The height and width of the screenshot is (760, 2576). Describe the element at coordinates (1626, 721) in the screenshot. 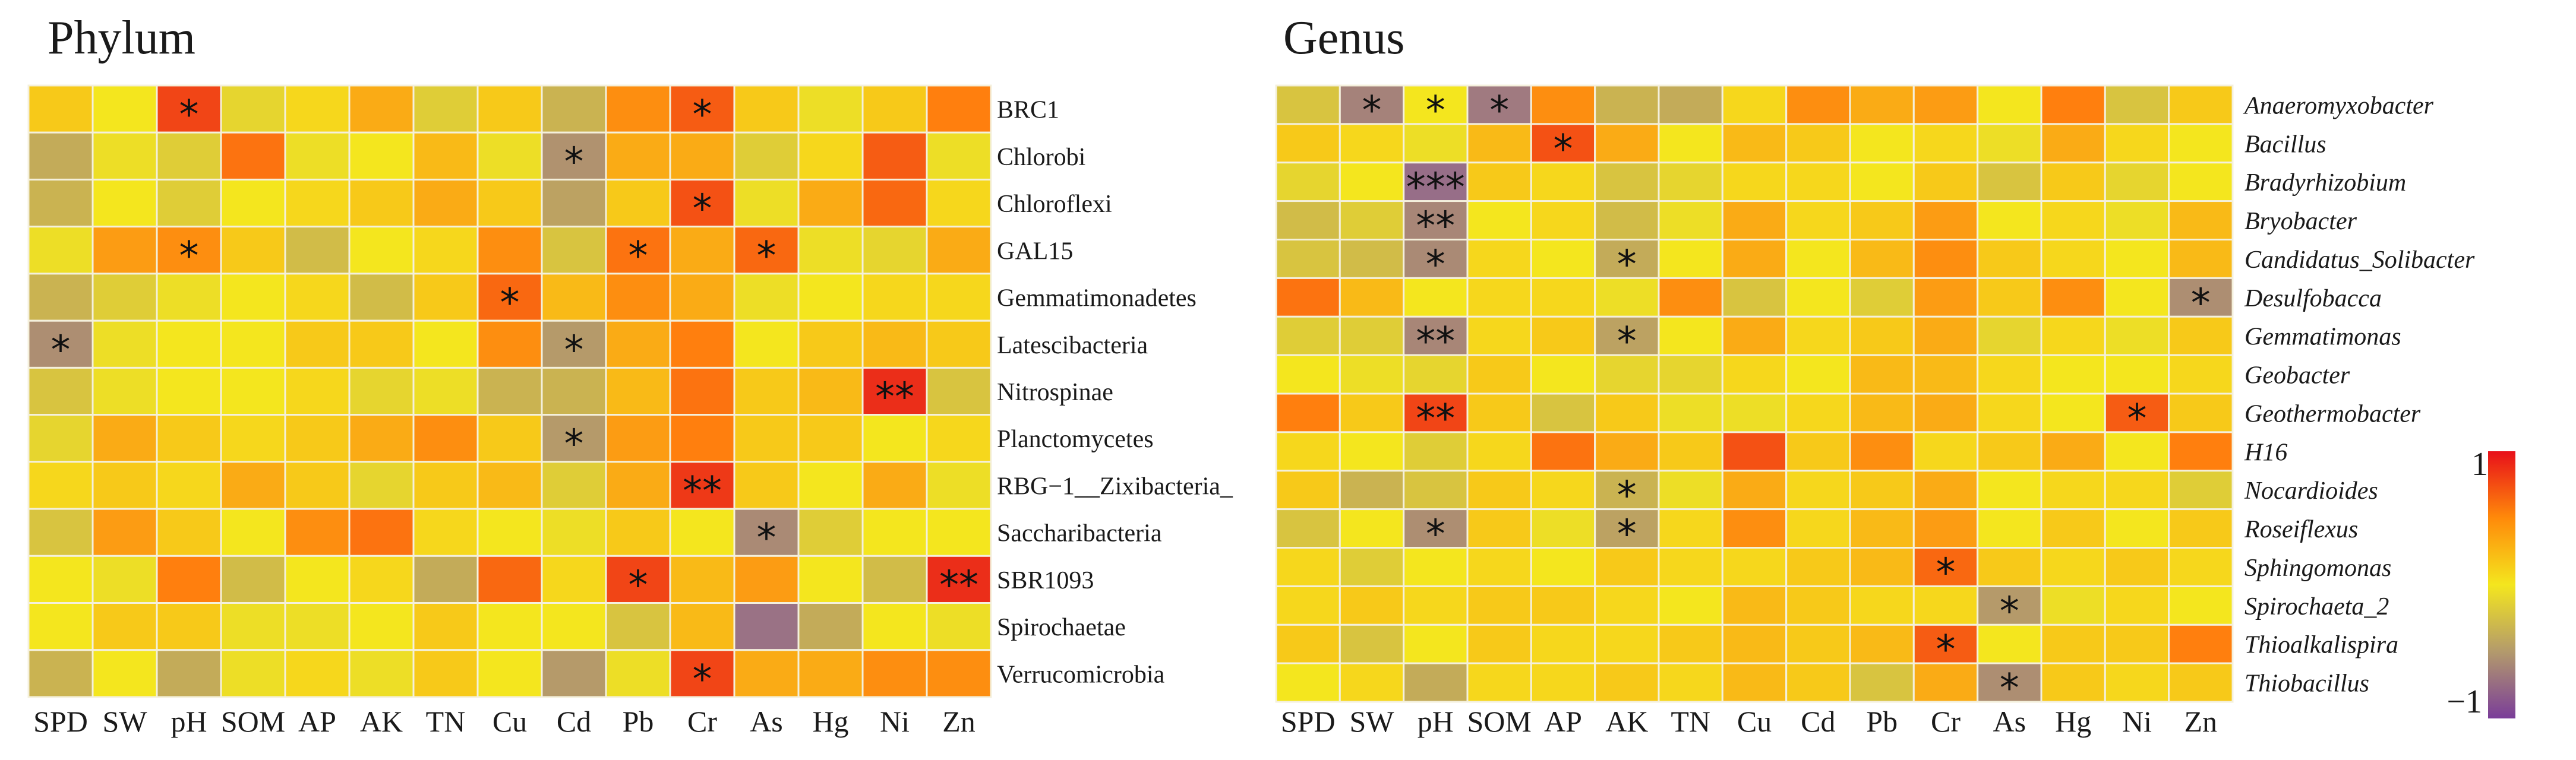

I see `genus-column-label: AK` at that location.